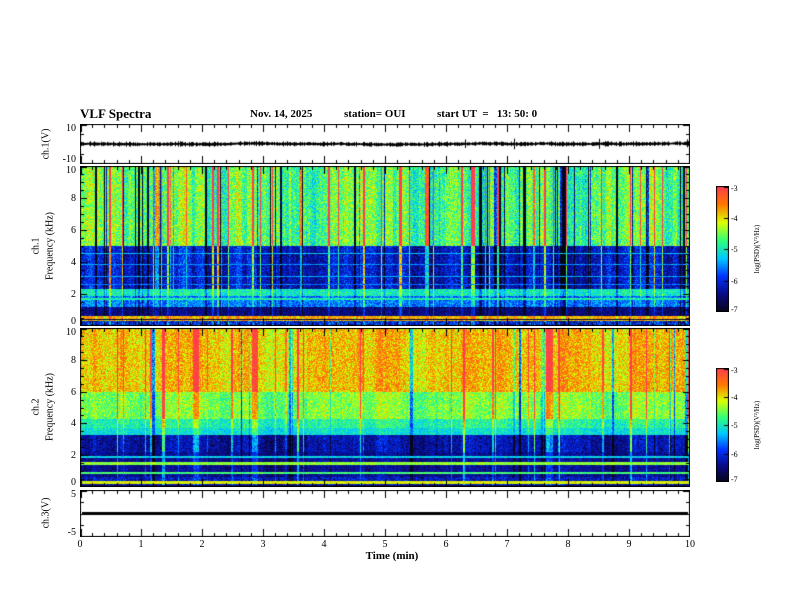  What do you see at coordinates (446, 544) in the screenshot?
I see `x-tick-label: 6` at bounding box center [446, 544].